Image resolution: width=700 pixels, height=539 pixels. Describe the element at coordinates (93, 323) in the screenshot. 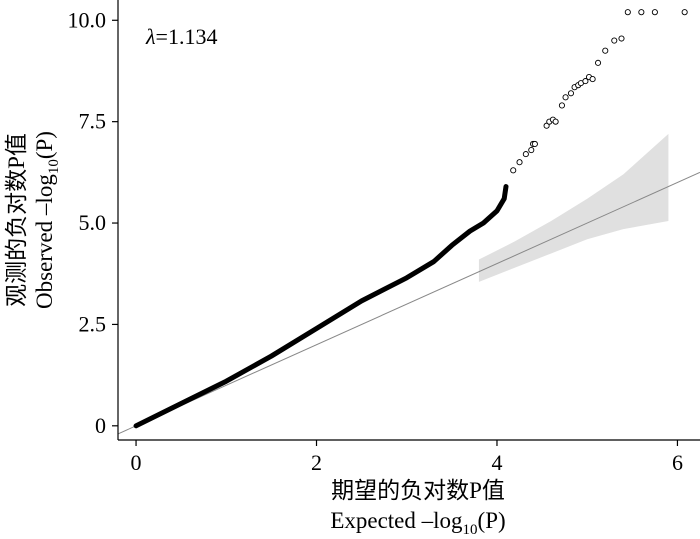

I see `y-tick-label-1: 2.5` at that location.